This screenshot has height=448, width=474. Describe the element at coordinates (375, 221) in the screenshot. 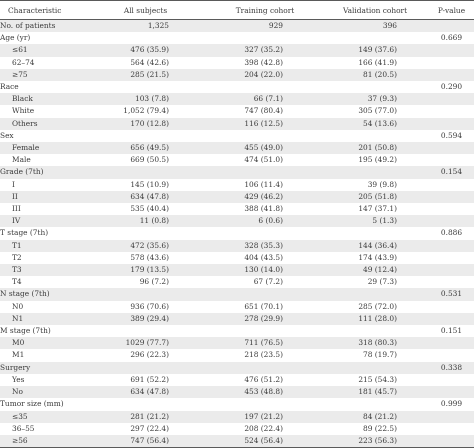

I see `cell-validation-cohort: 5 (1.3)` at that location.